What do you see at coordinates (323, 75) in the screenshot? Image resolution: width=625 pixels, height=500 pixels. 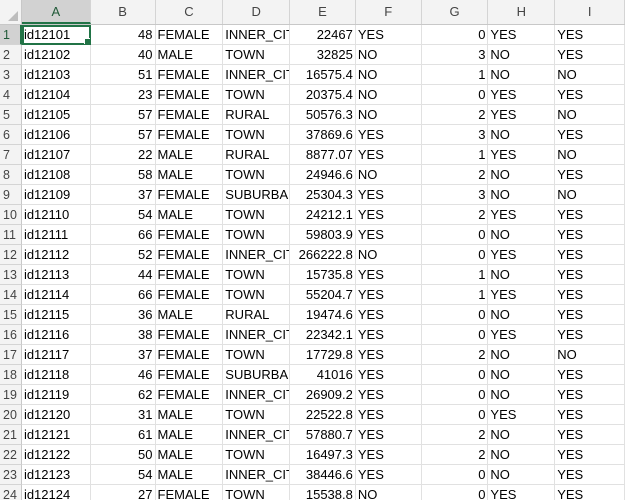 I see `cell-e: 16575.4` at bounding box center [323, 75].